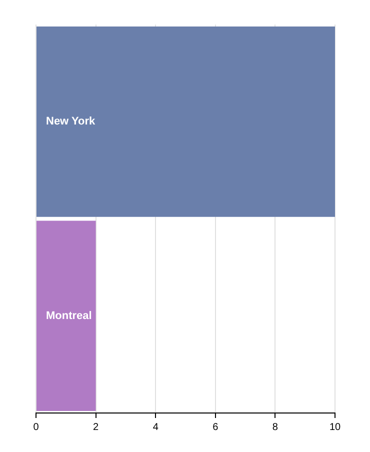 This screenshot has width=370, height=452. Describe the element at coordinates (215, 427) in the screenshot. I see `x-tick-label: 6` at that location.